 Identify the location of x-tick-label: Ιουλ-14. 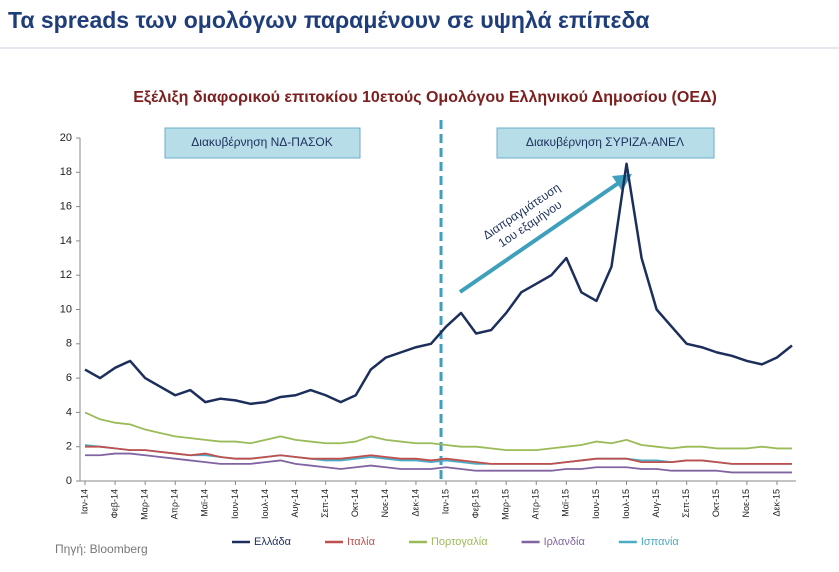
(265, 504).